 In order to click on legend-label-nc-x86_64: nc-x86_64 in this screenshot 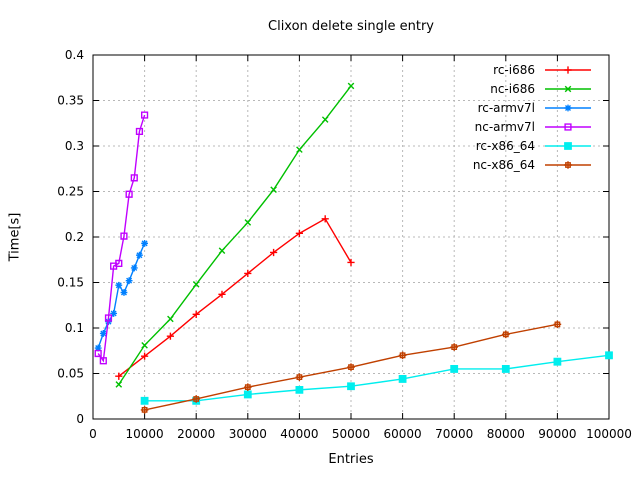, I will do `click(504, 165)`.